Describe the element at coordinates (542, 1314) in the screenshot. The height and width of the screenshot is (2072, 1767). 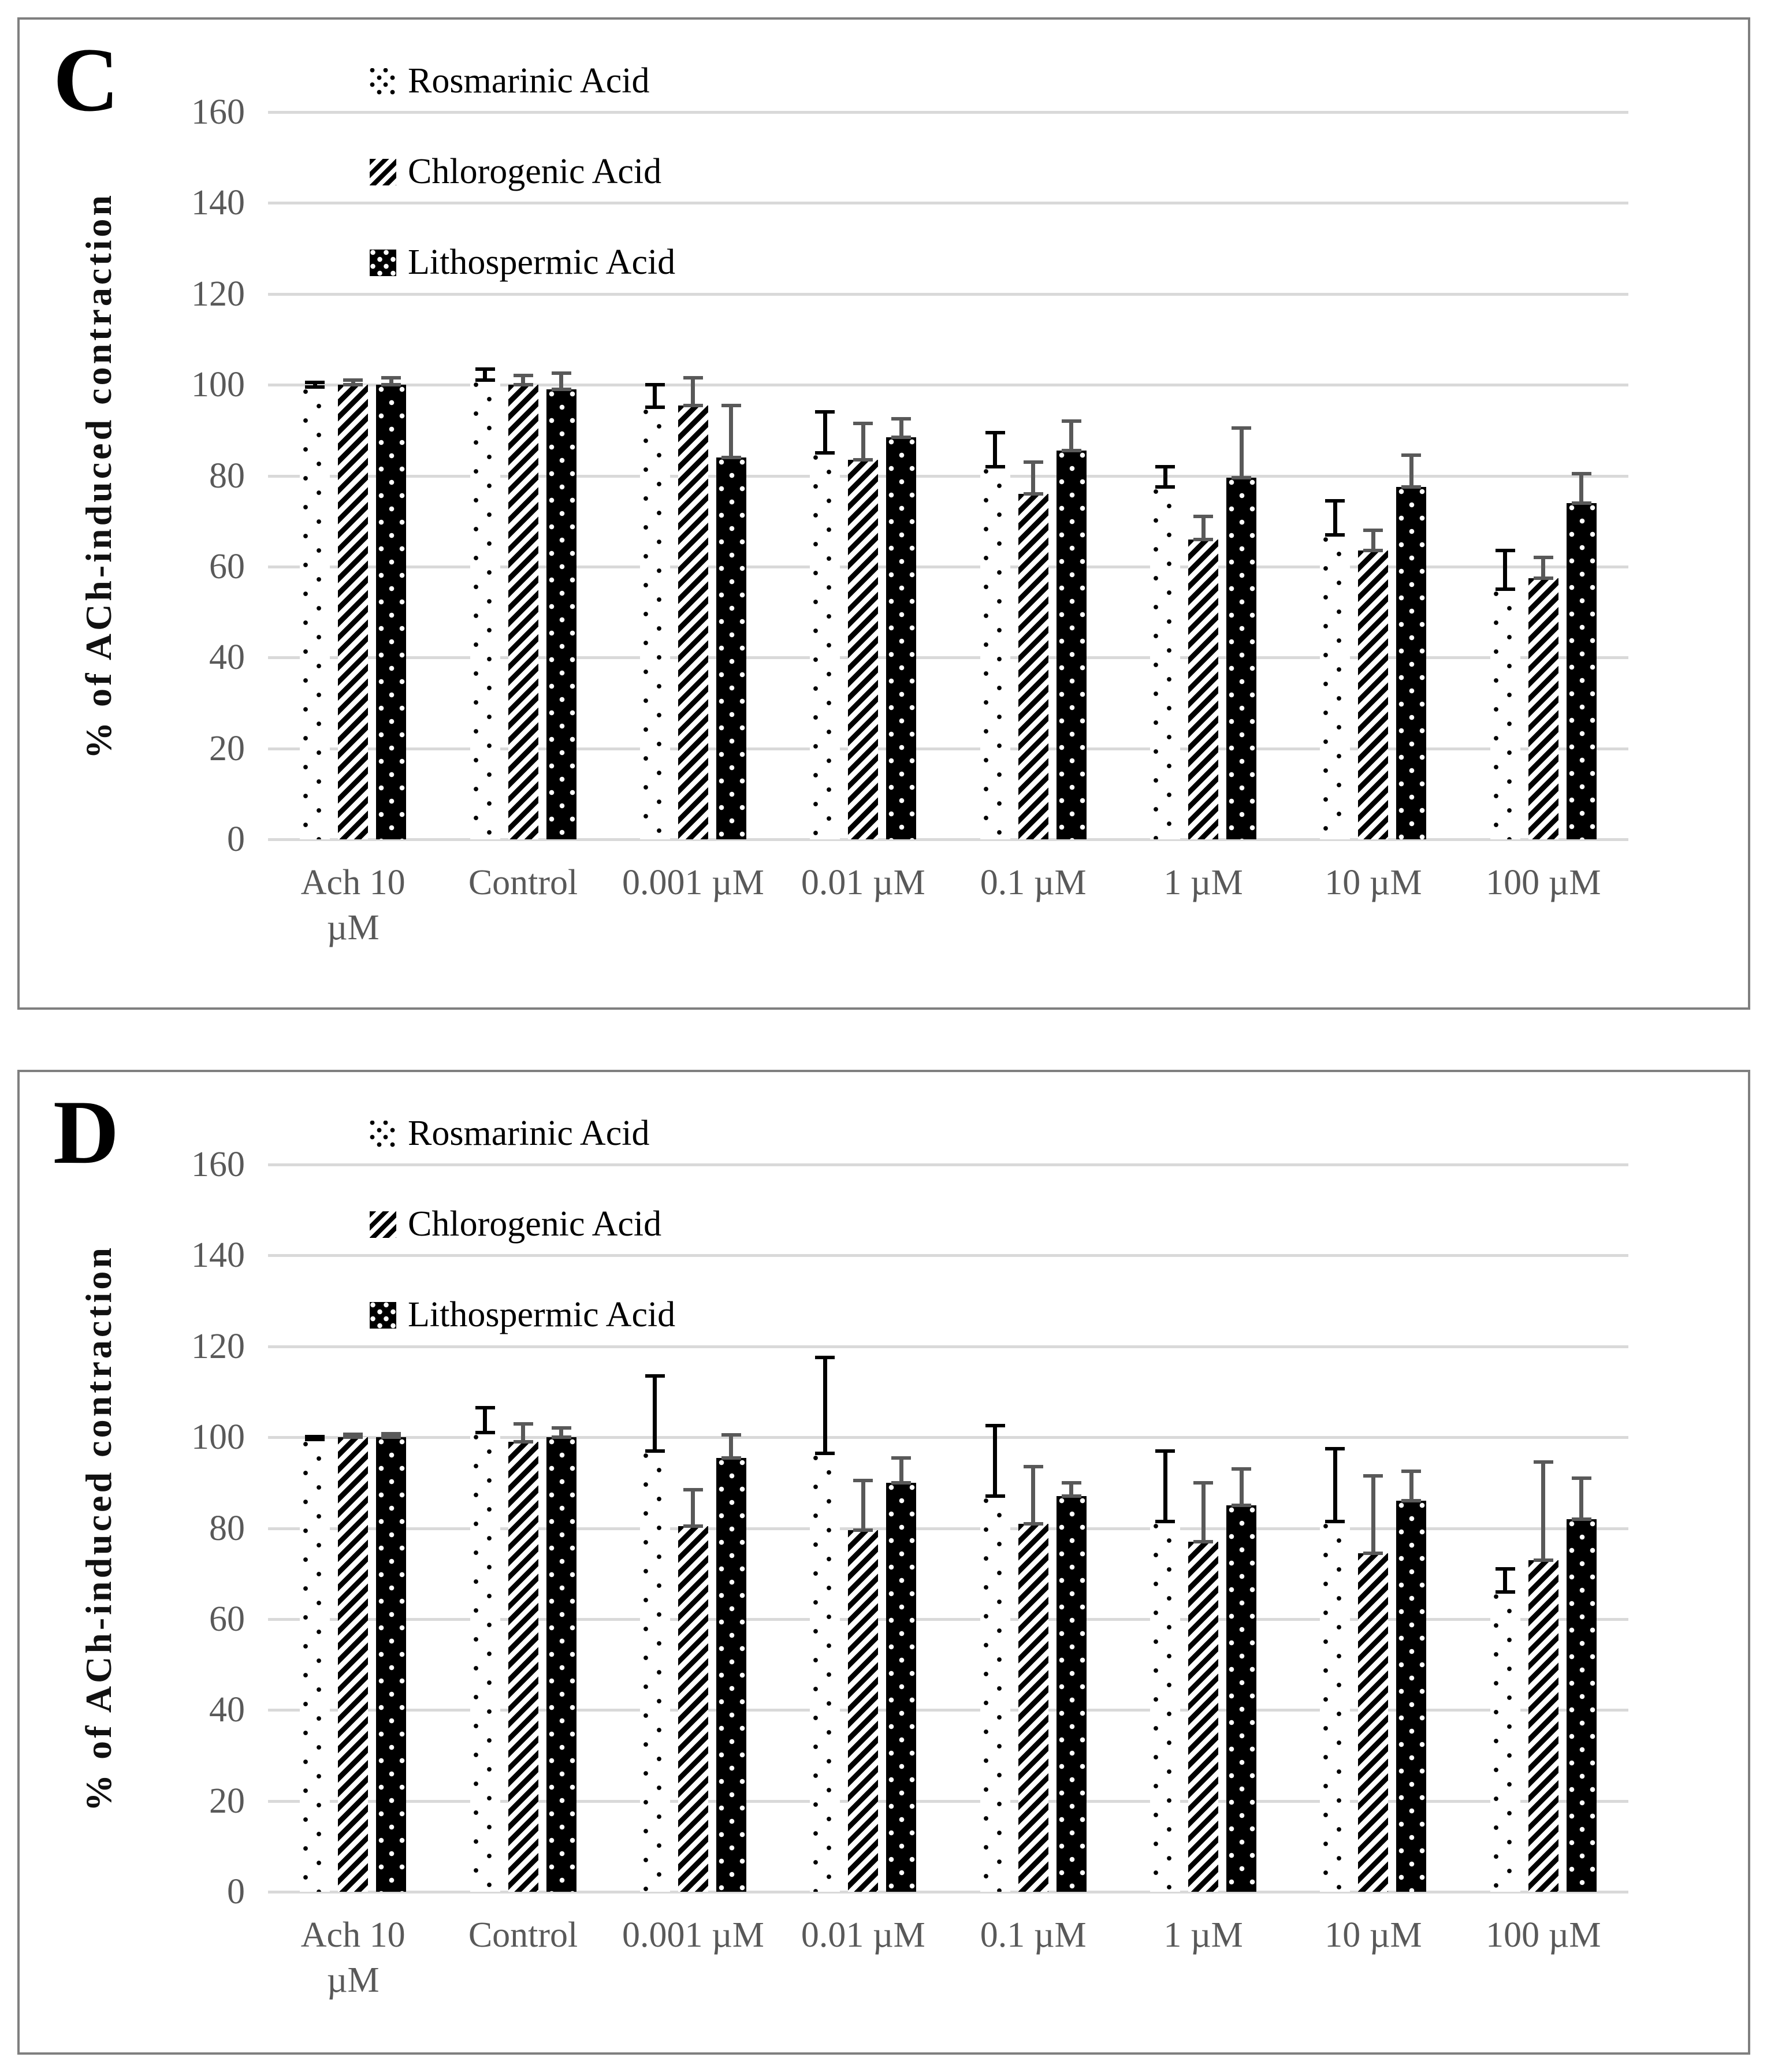
I see `legend-item-label: Lithospermic Acid` at that location.